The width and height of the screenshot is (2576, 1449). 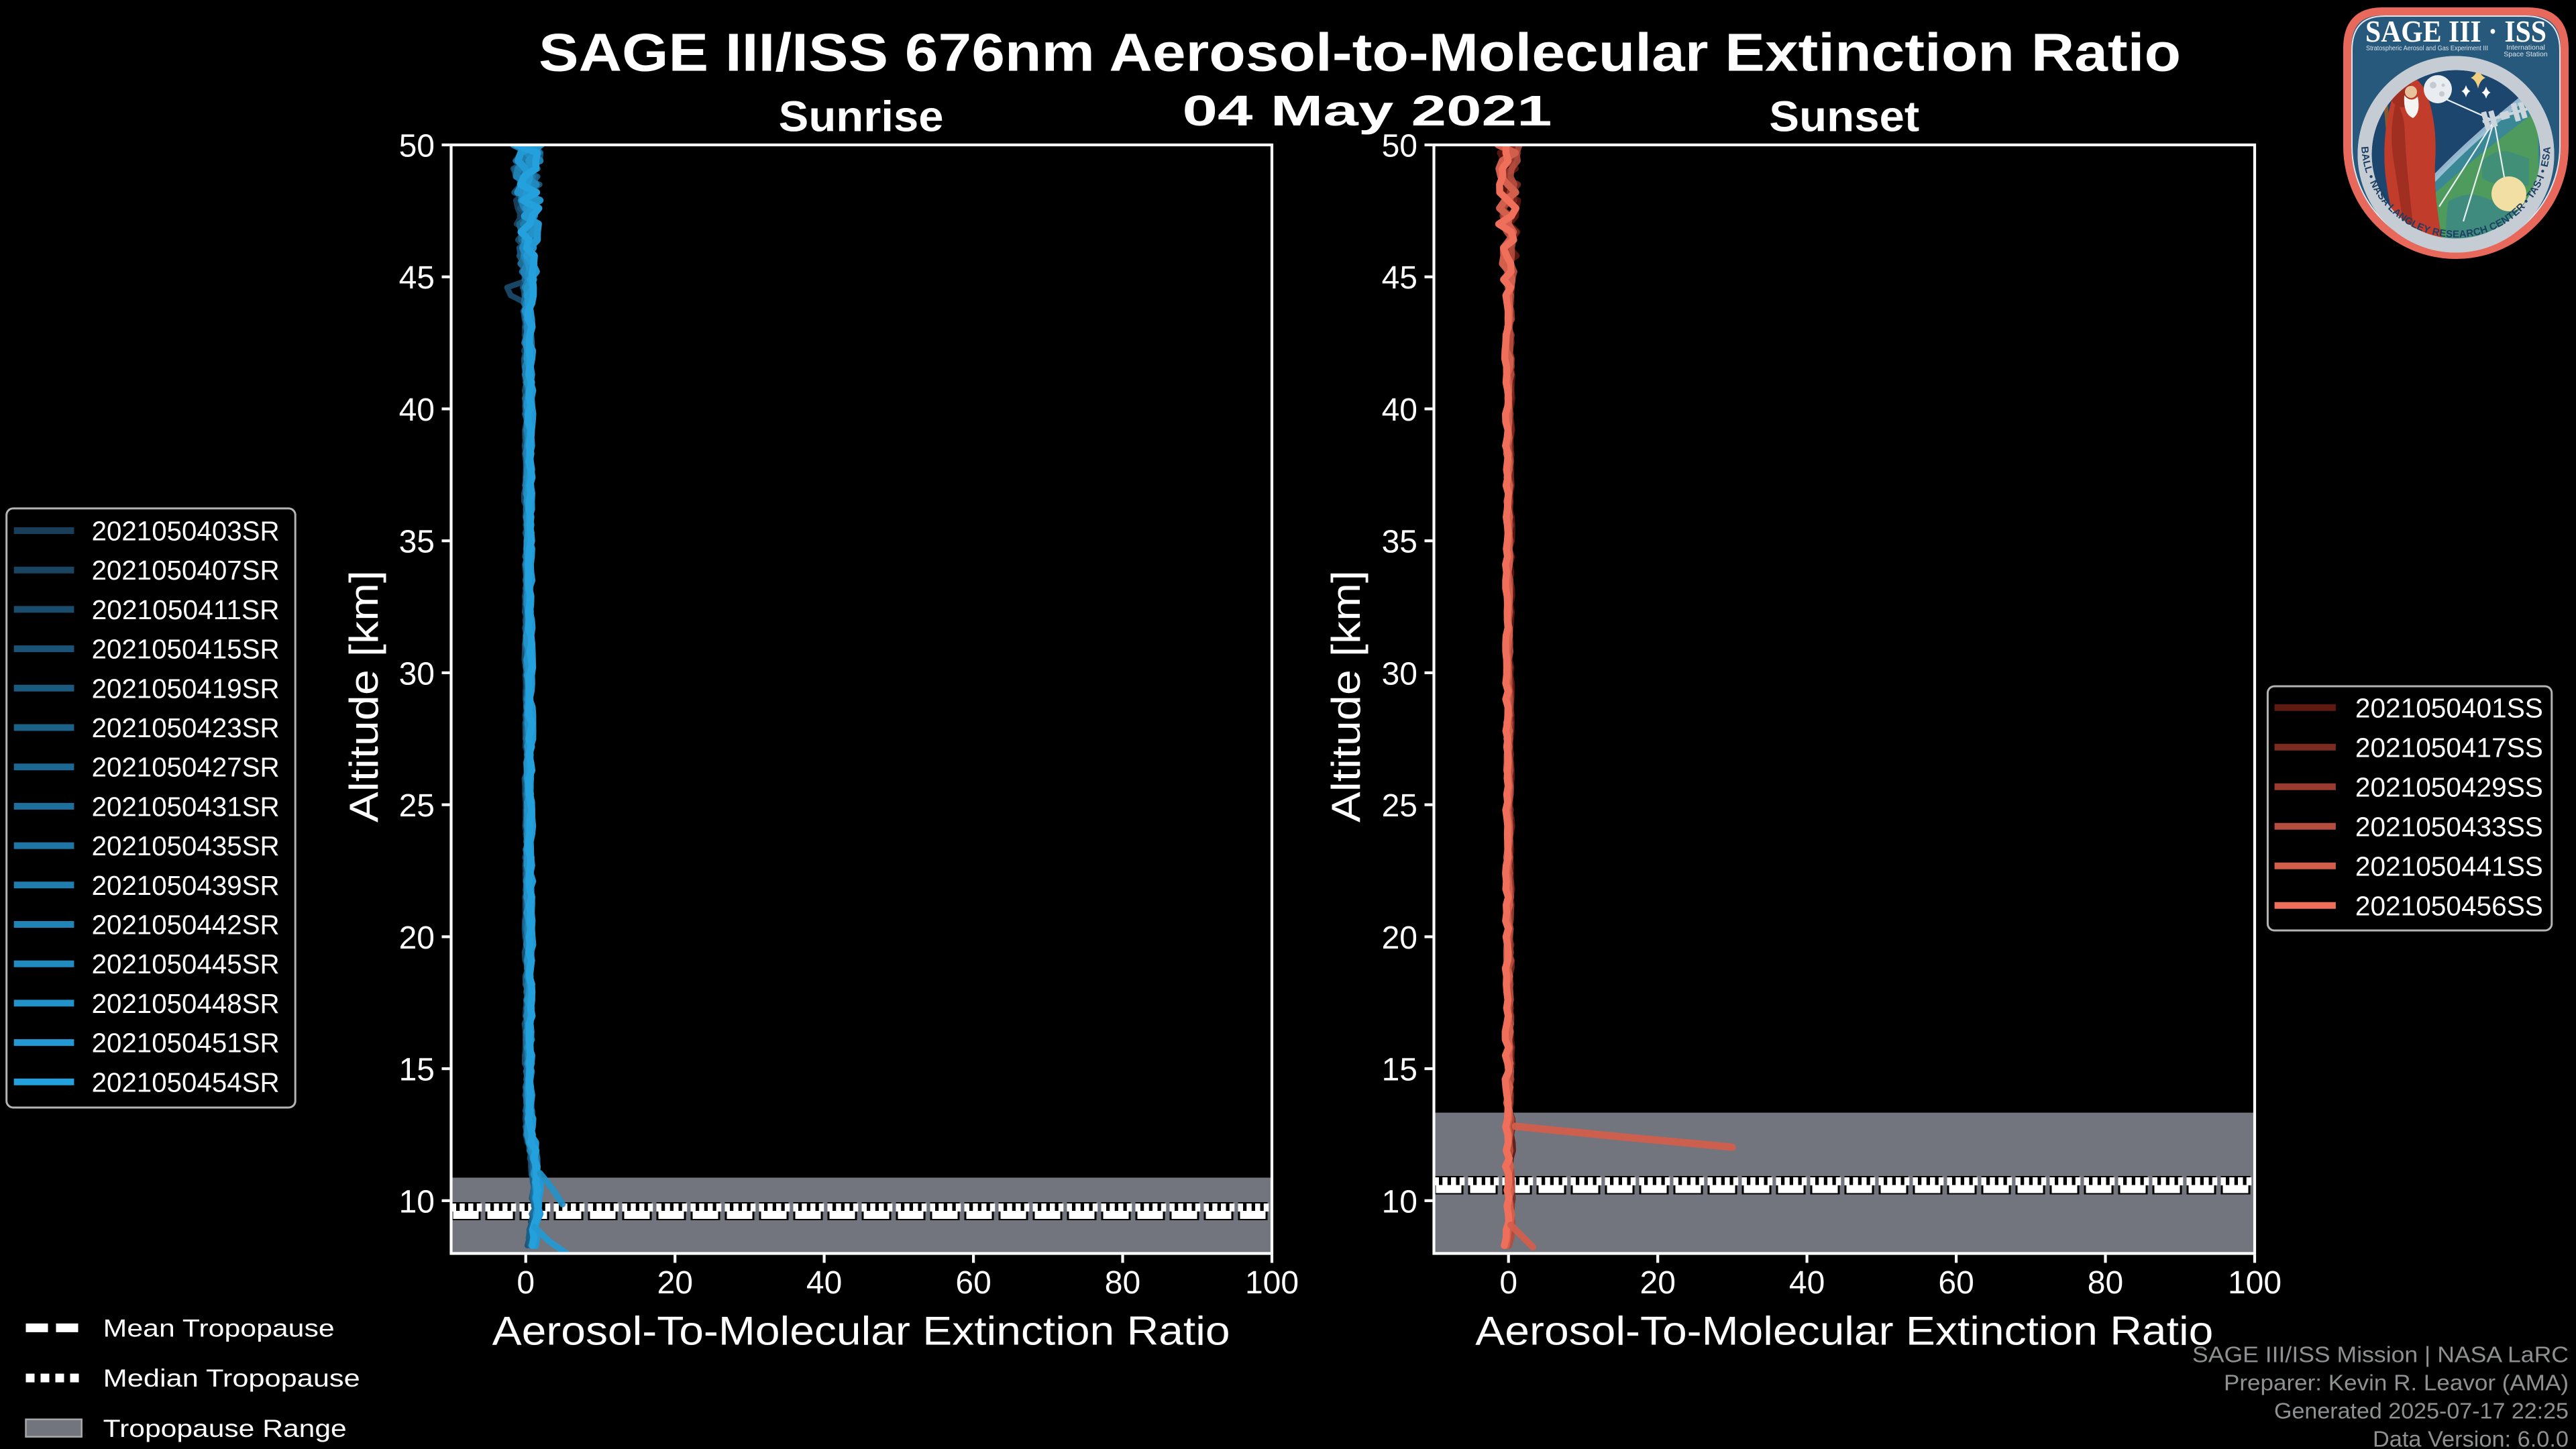 What do you see at coordinates (2449, 866) in the screenshot?
I see `svg-text: 2021050441SS` at bounding box center [2449, 866].